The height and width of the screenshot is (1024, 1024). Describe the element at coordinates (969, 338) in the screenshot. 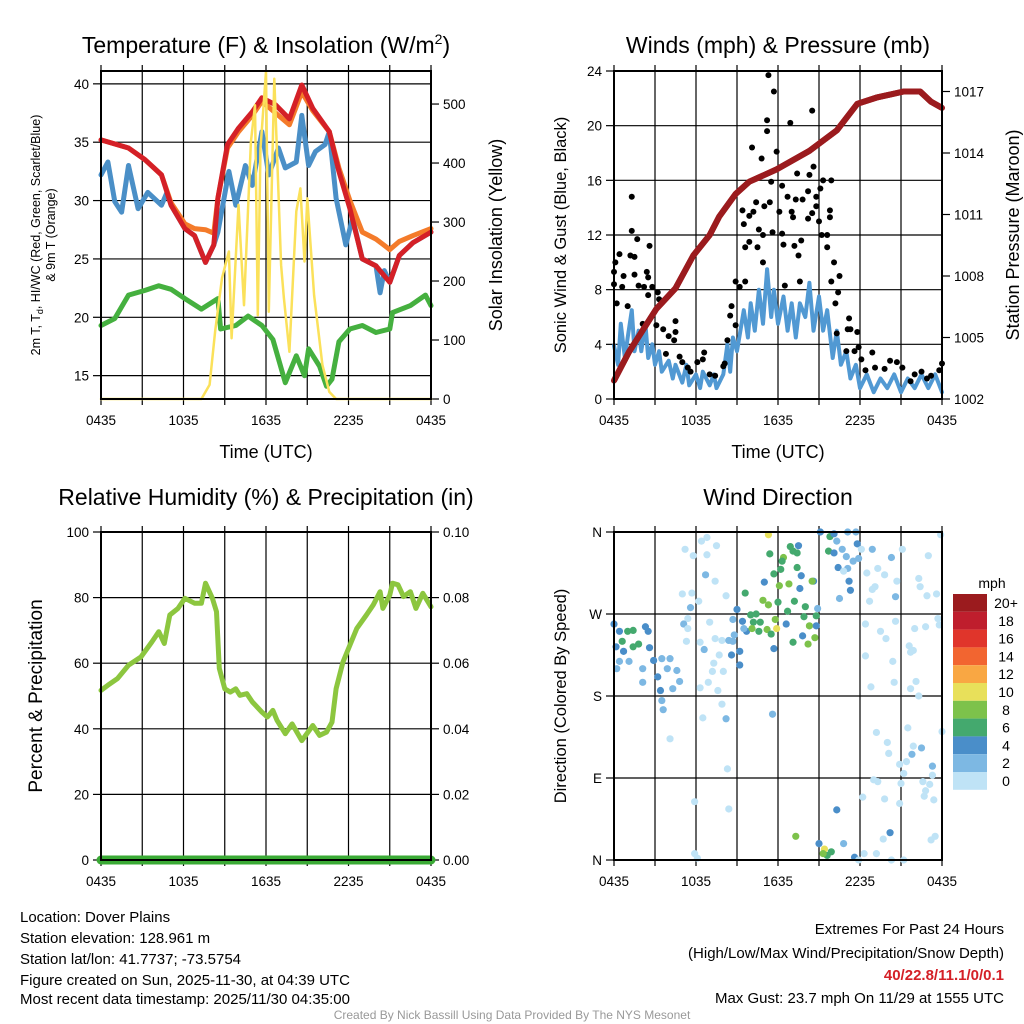

I see `right-y-tick-label: 1005` at that location.